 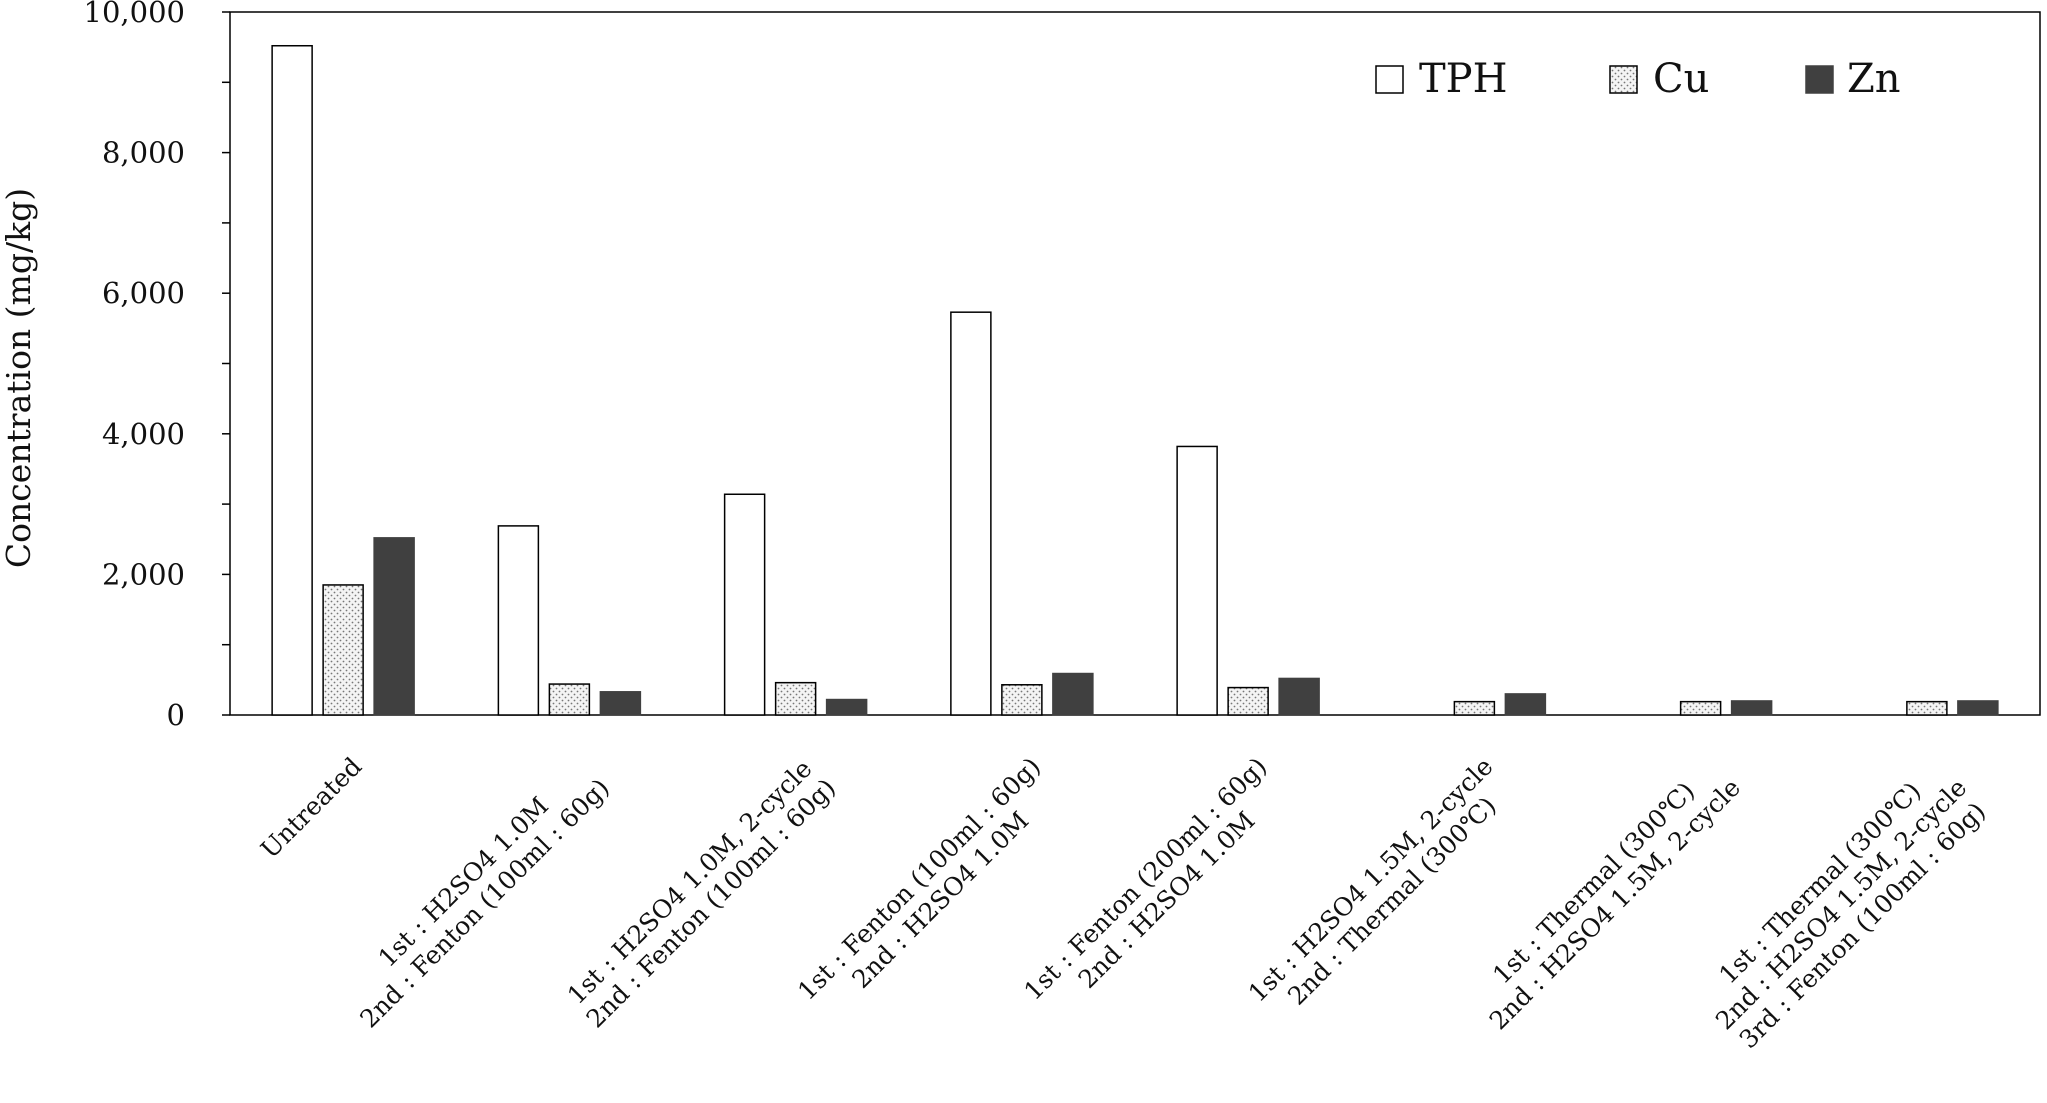 I want to click on y-axis: 0 2,000 4,000 6,000 8,000 10,000, so click(x=157, y=366).